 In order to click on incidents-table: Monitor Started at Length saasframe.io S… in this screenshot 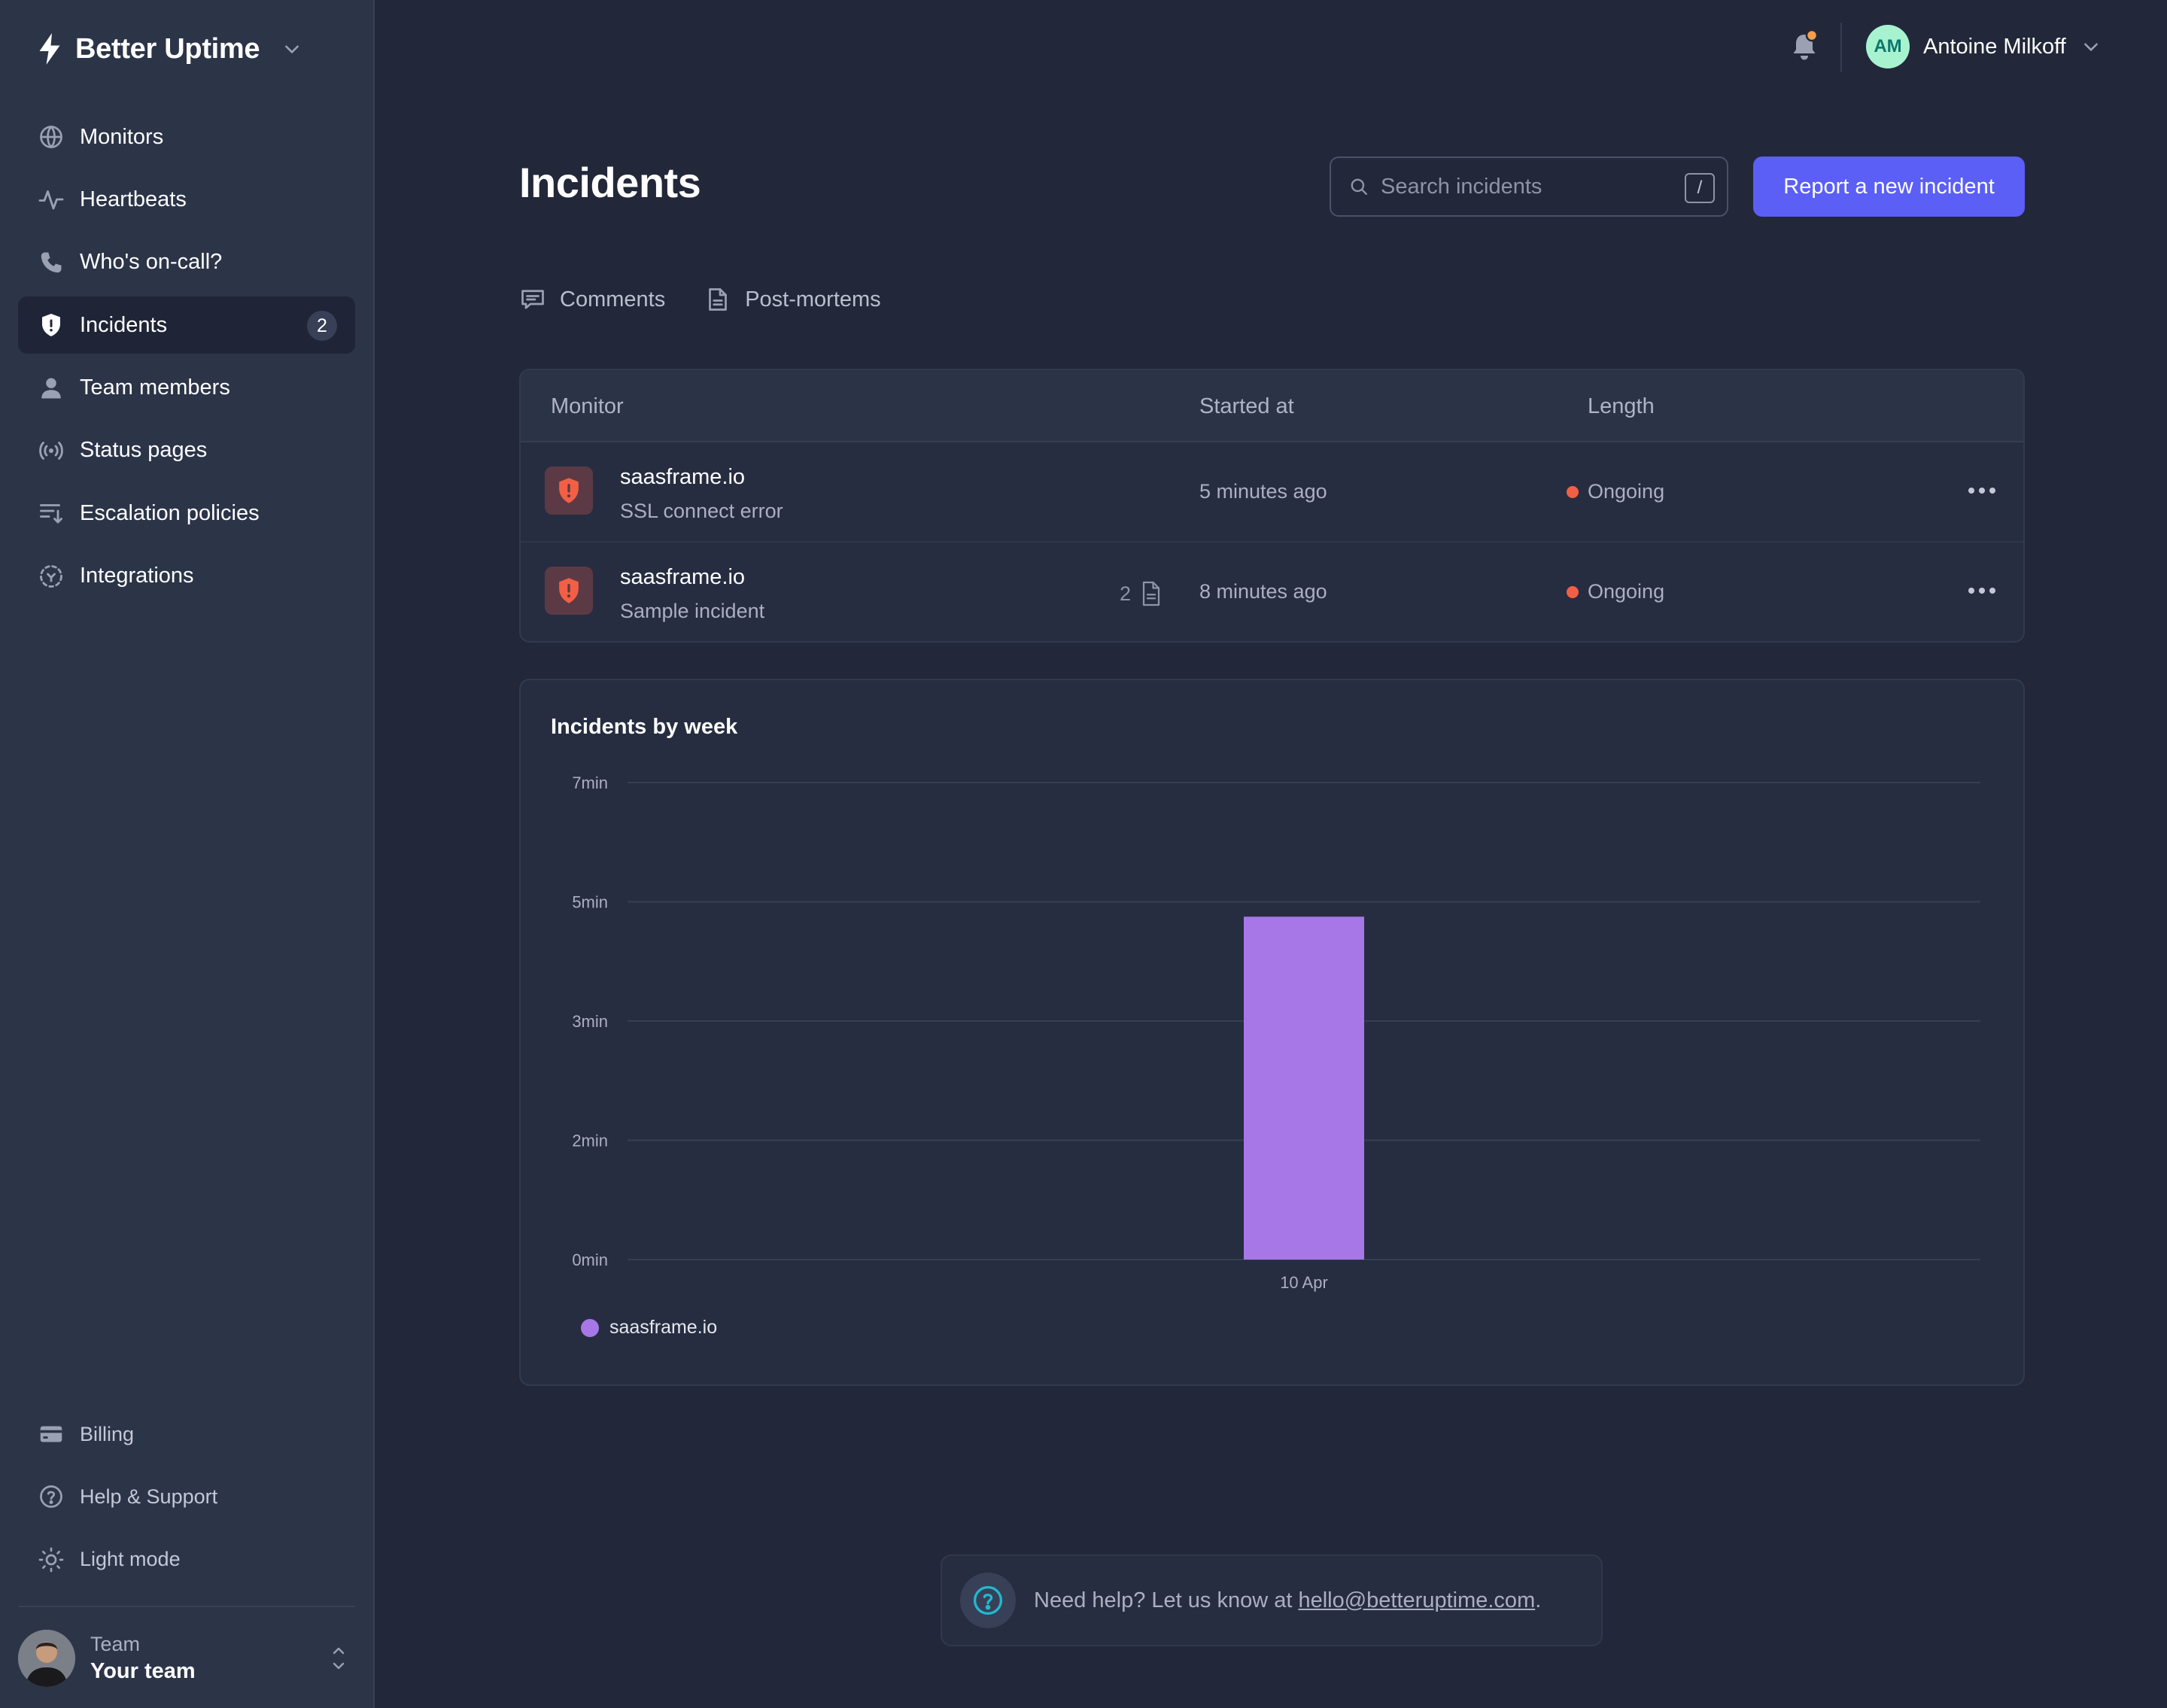, I will do `click(1272, 506)`.